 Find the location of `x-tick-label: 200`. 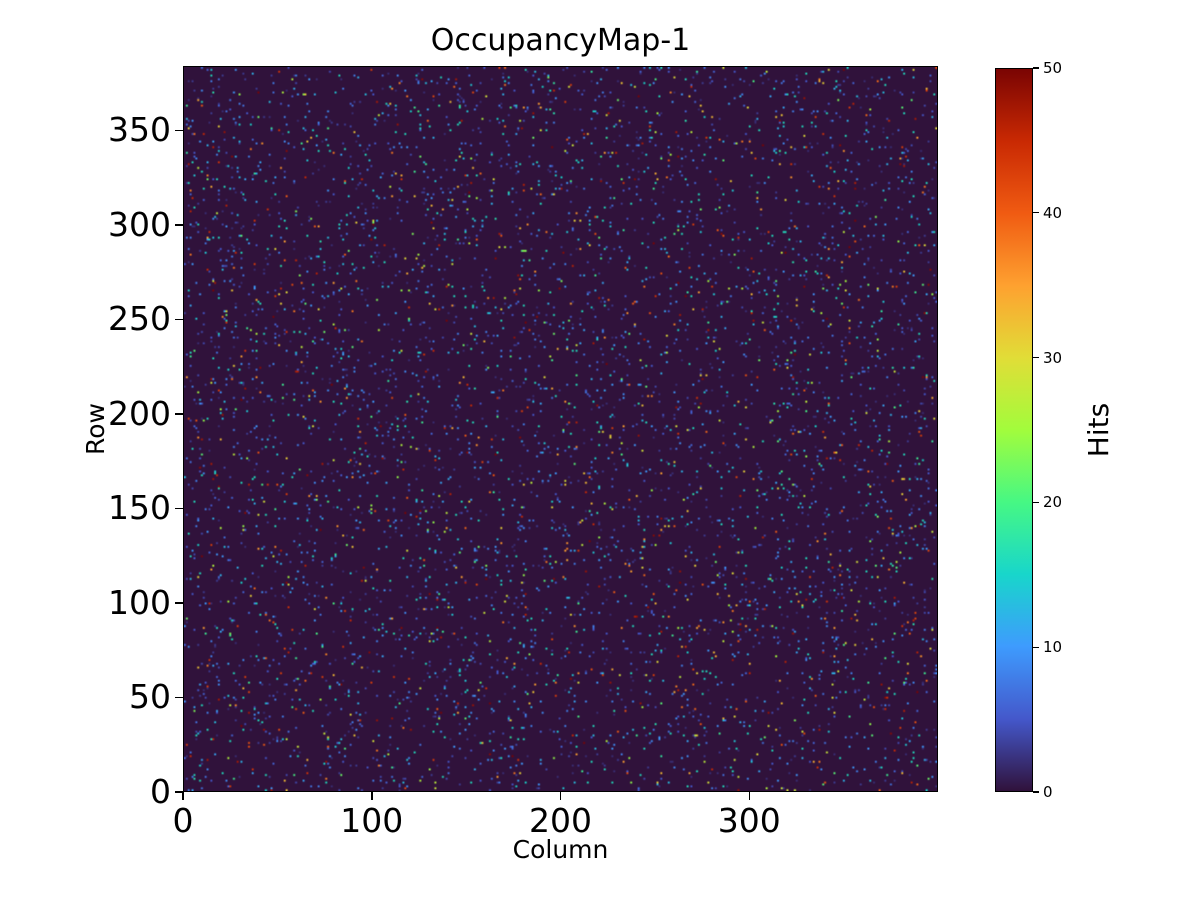

x-tick-label: 200 is located at coordinates (560, 820).